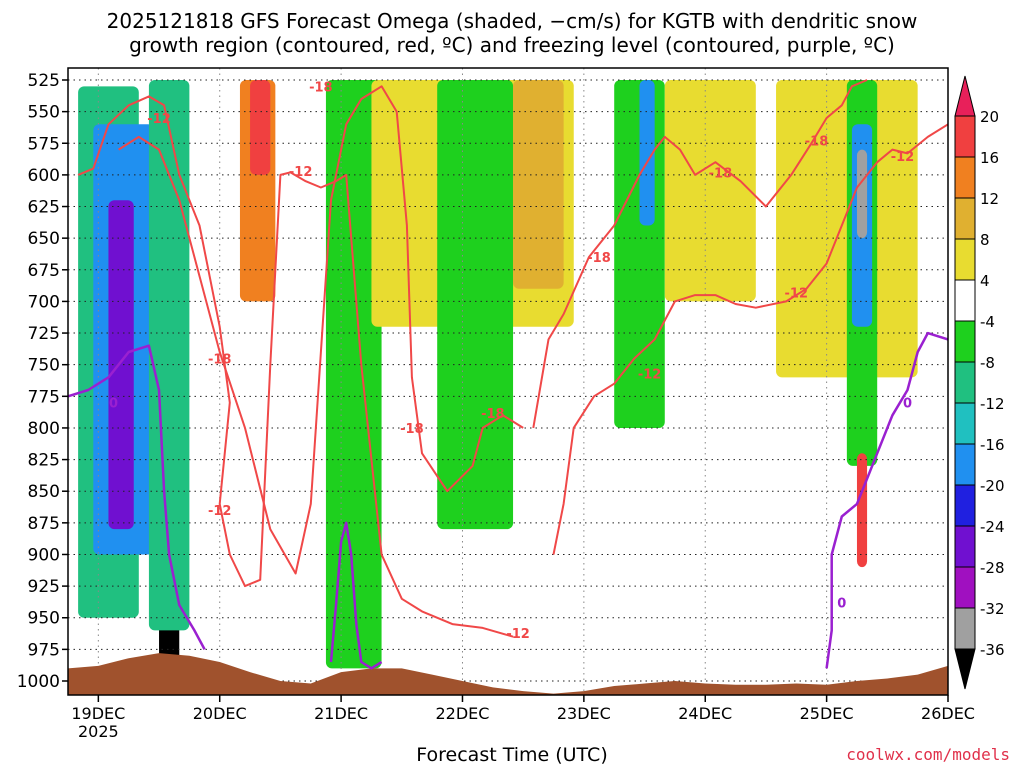 Image resolution: width=1024 pixels, height=768 pixels. What do you see at coordinates (44, 271) in the screenshot?
I see `y-tick-label-6: 675` at bounding box center [44, 271].